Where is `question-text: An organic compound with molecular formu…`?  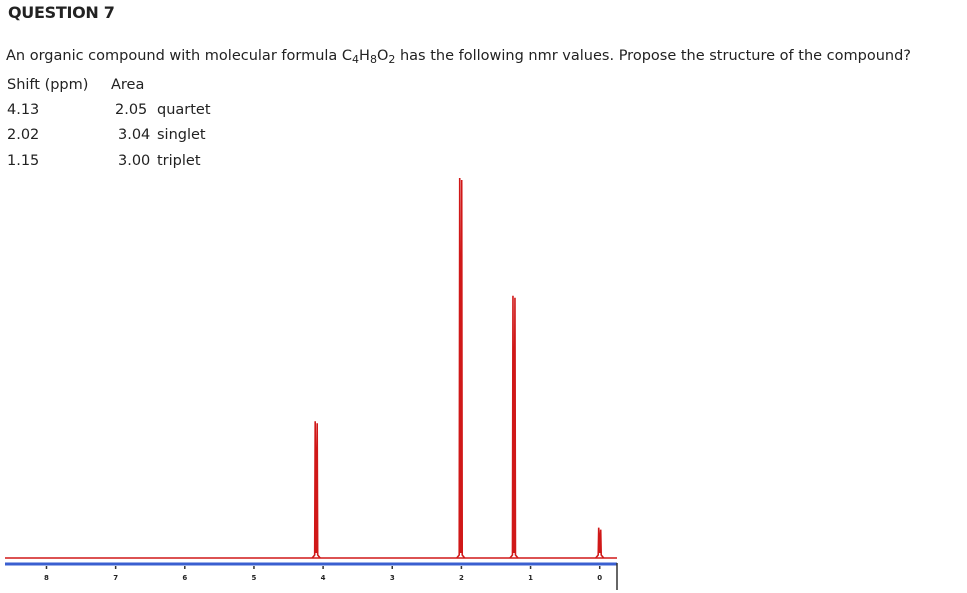
question-text: An organic compound with molecular formu… is located at coordinates (172, 56).